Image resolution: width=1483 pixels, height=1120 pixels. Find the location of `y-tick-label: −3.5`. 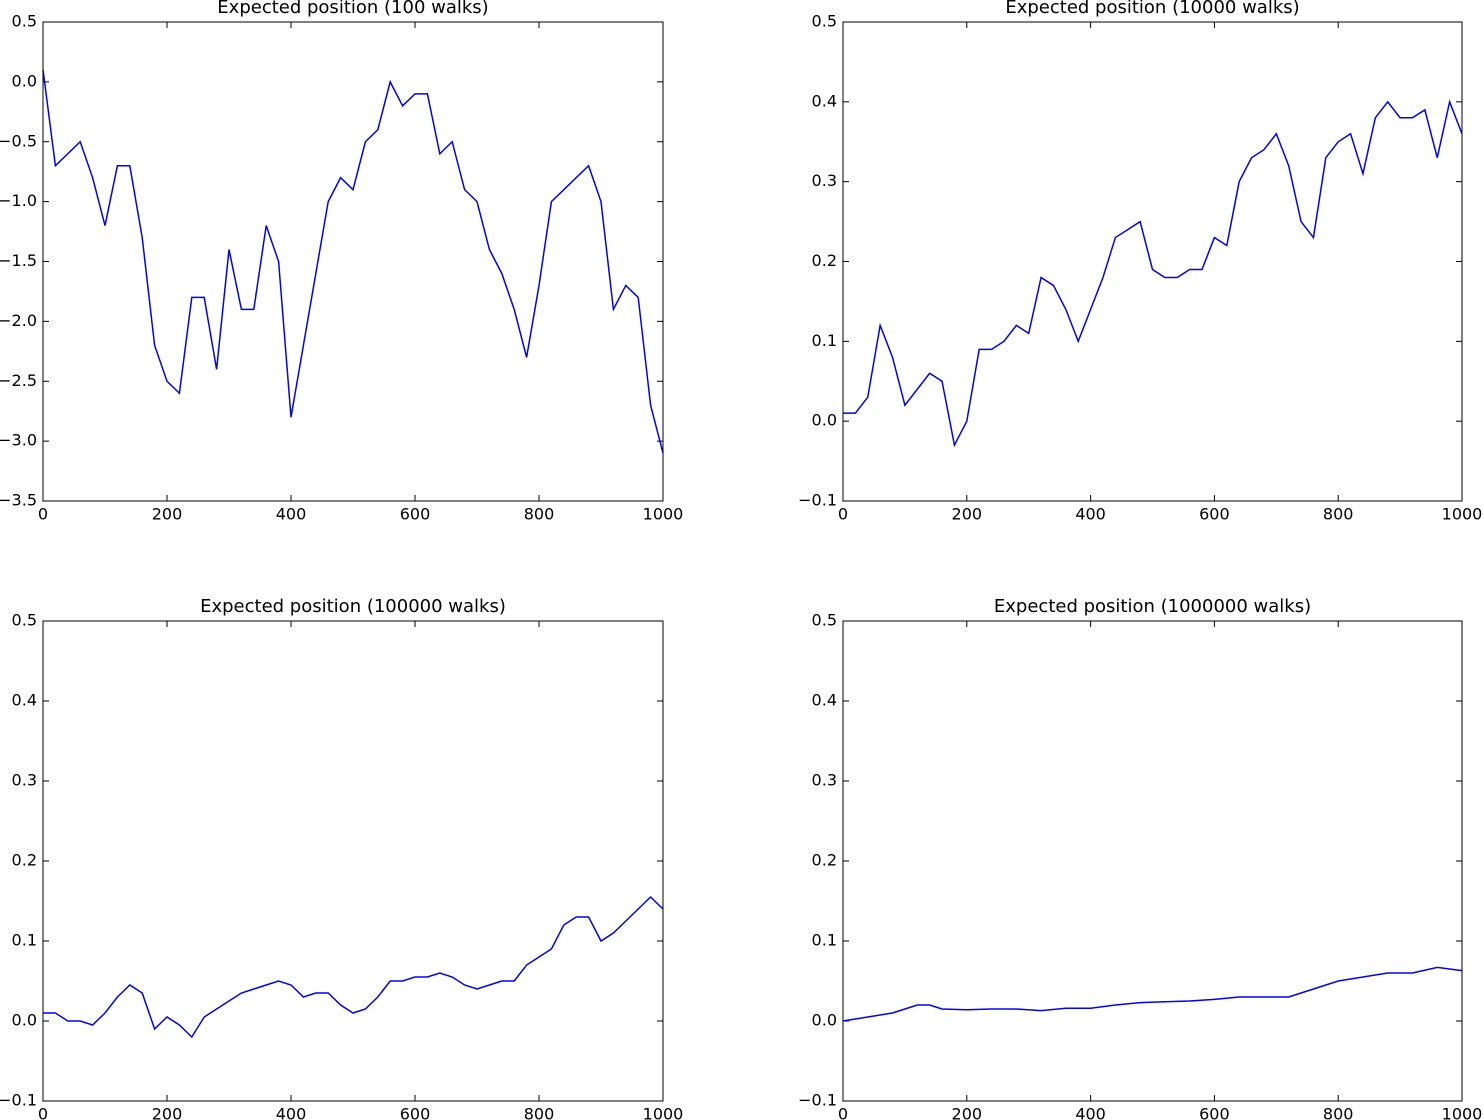

y-tick-label: −3.5 is located at coordinates (18, 500).